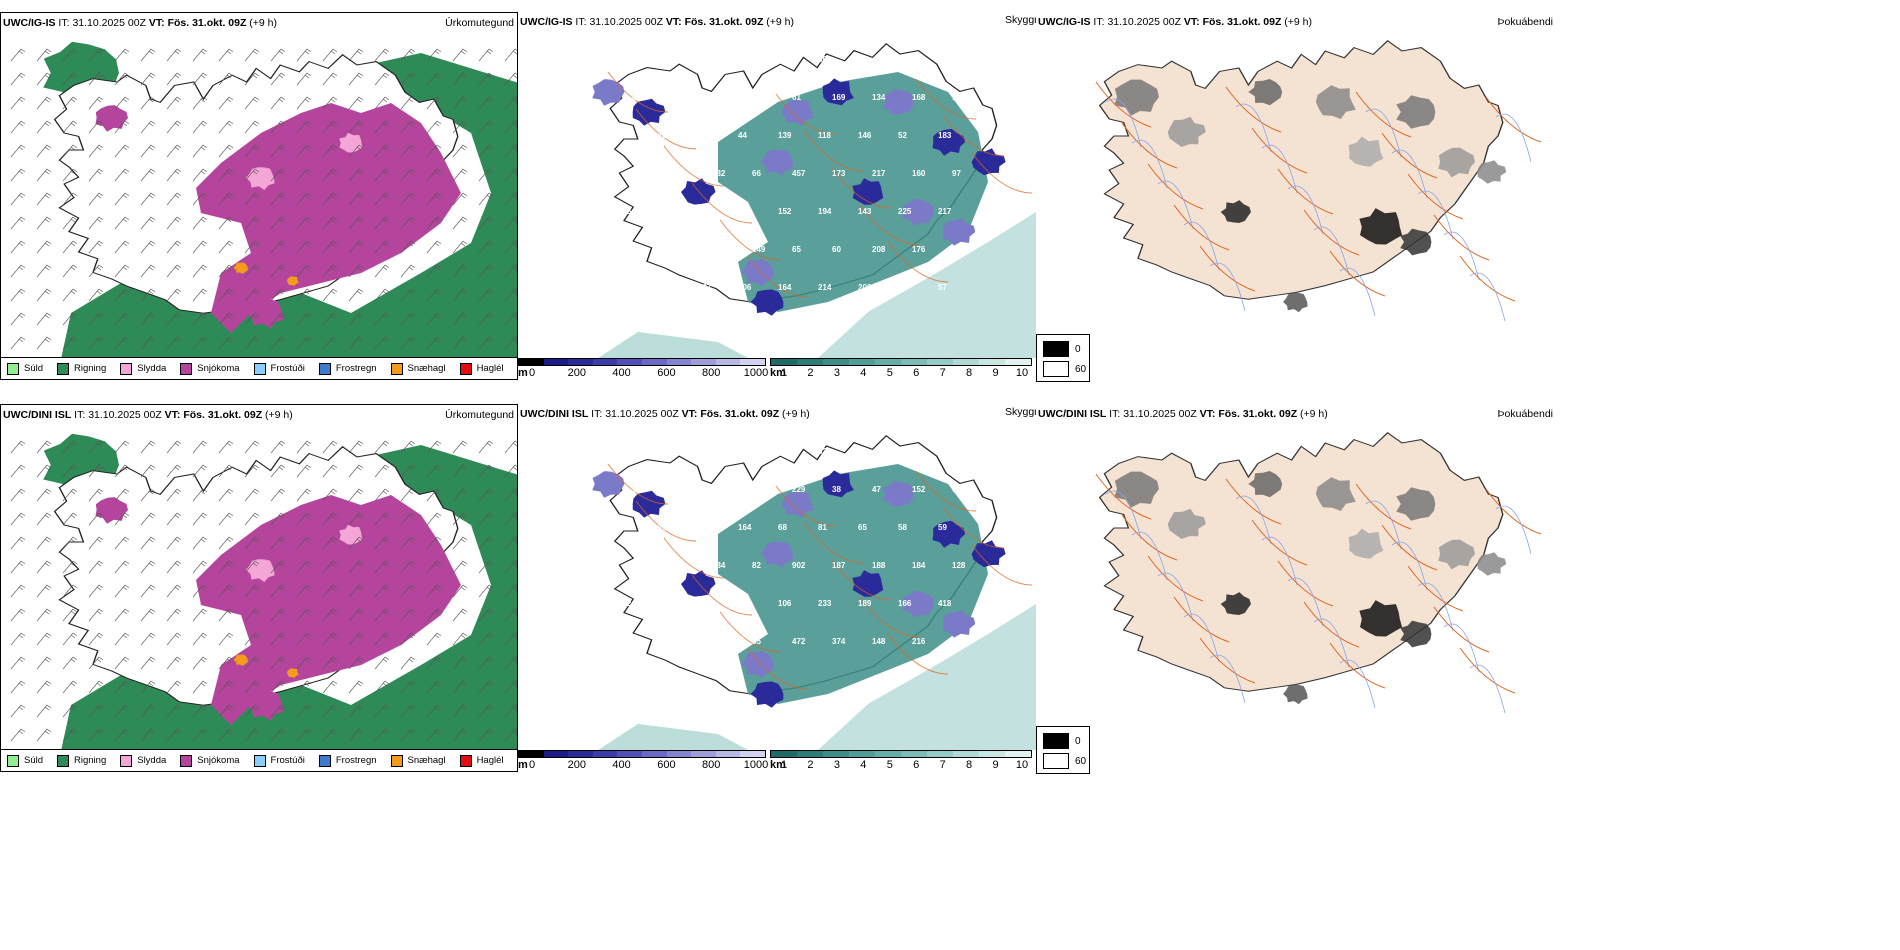  I want to click on cloud-base-label: 216, so click(919, 641).